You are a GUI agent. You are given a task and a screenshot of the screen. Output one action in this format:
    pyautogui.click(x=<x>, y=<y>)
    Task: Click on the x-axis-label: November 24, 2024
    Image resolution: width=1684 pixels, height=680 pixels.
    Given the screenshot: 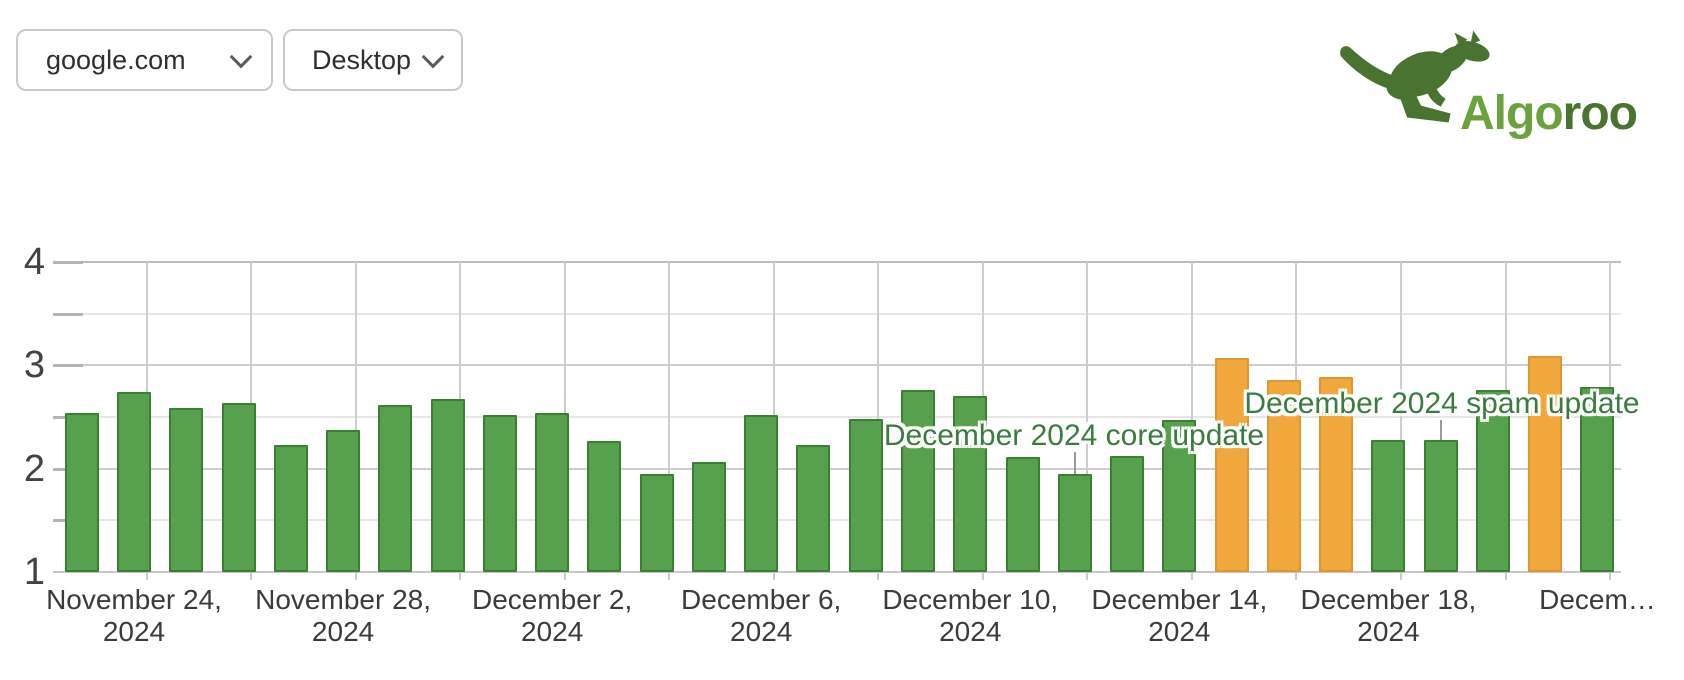 What is the action you would take?
    pyautogui.click(x=134, y=615)
    